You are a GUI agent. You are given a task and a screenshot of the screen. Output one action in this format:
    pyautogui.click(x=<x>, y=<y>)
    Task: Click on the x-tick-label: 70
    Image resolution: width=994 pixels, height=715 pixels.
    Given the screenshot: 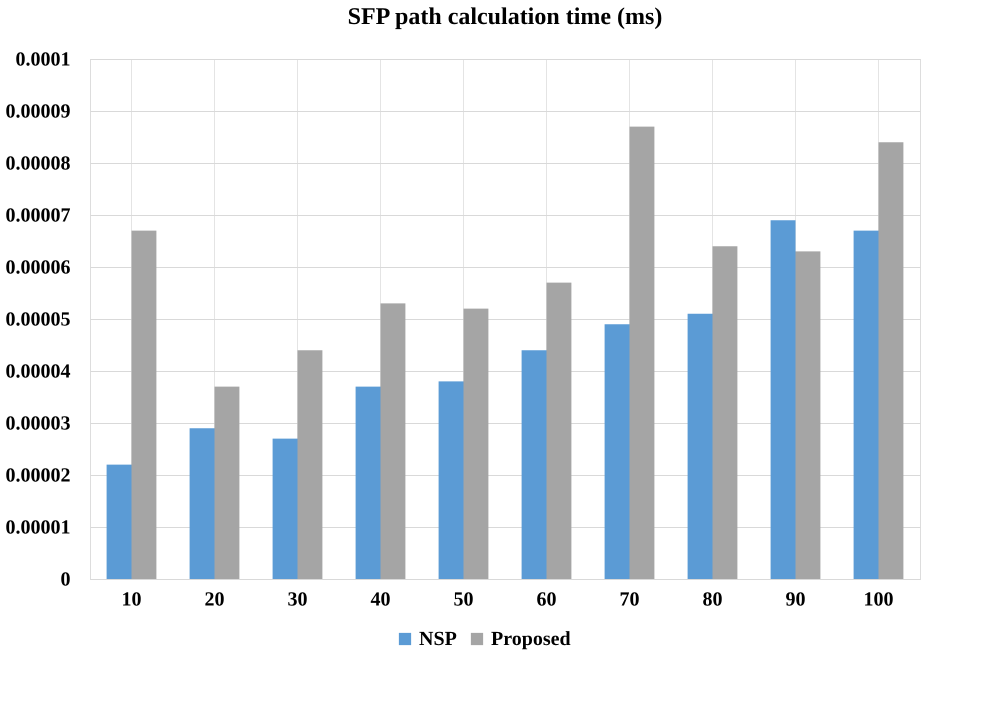 What is the action you would take?
    pyautogui.click(x=630, y=599)
    